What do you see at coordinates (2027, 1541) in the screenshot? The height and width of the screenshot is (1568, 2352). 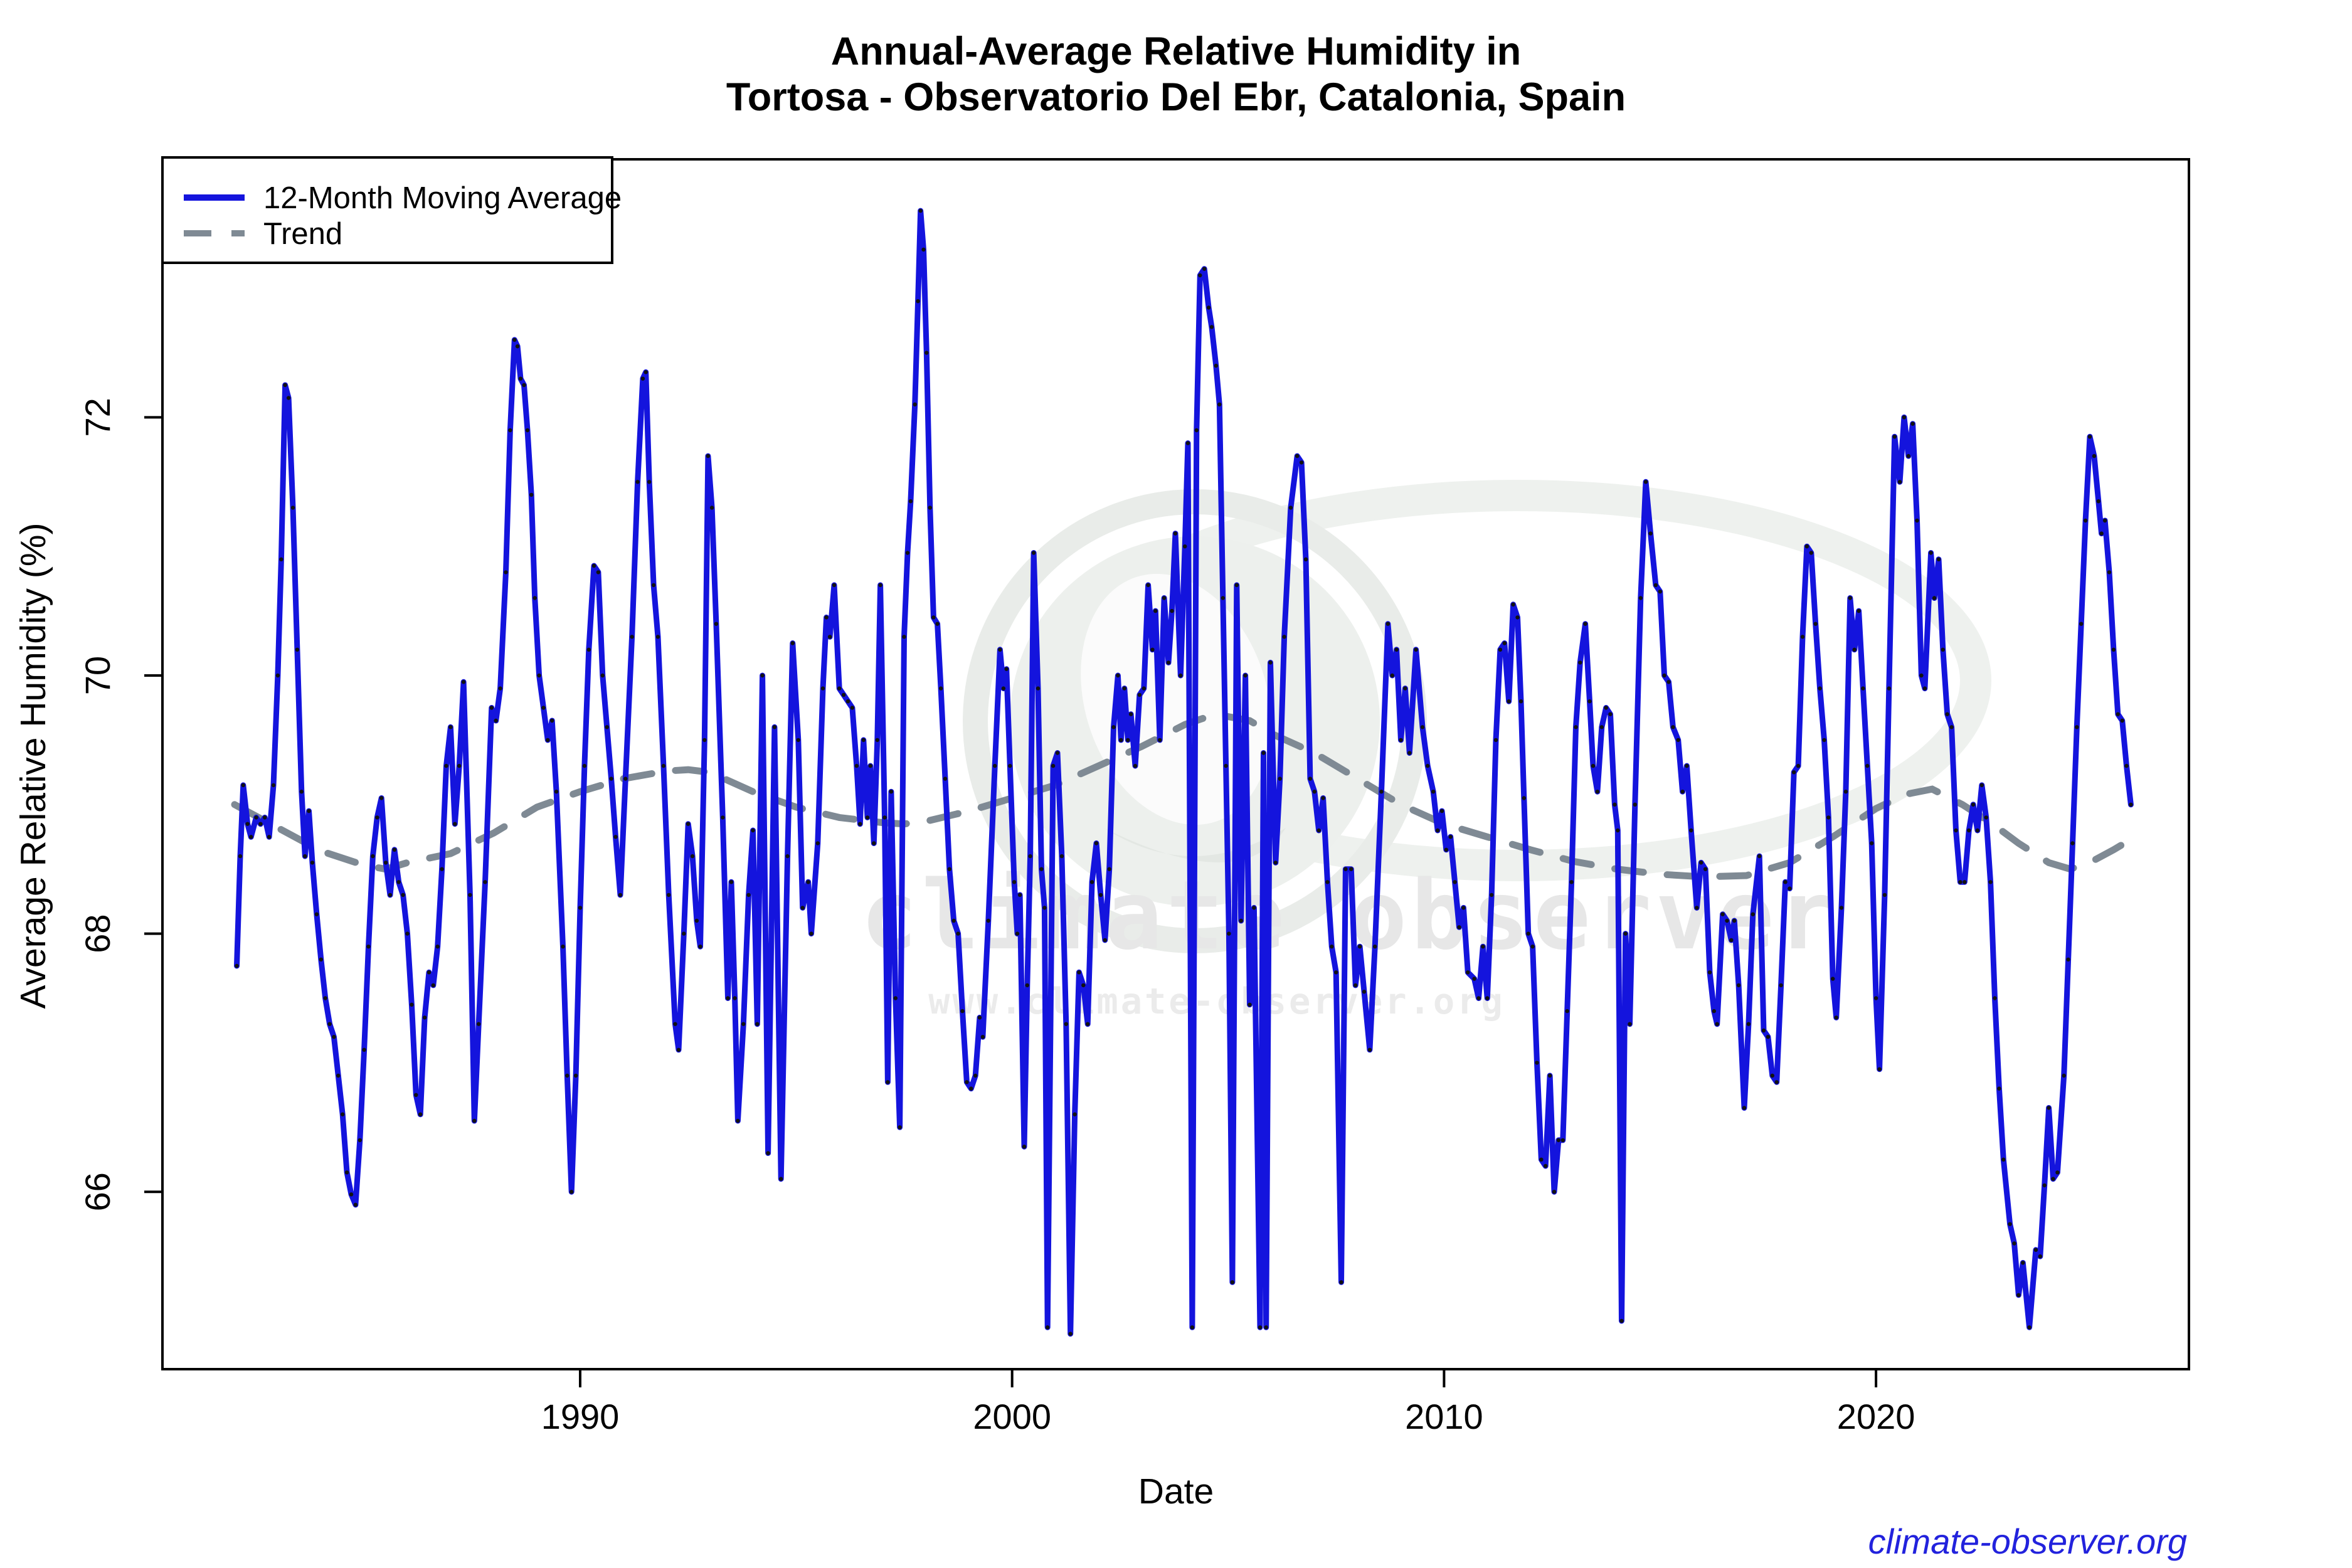 I see `footer-site-link: climate-observer.org` at bounding box center [2027, 1541].